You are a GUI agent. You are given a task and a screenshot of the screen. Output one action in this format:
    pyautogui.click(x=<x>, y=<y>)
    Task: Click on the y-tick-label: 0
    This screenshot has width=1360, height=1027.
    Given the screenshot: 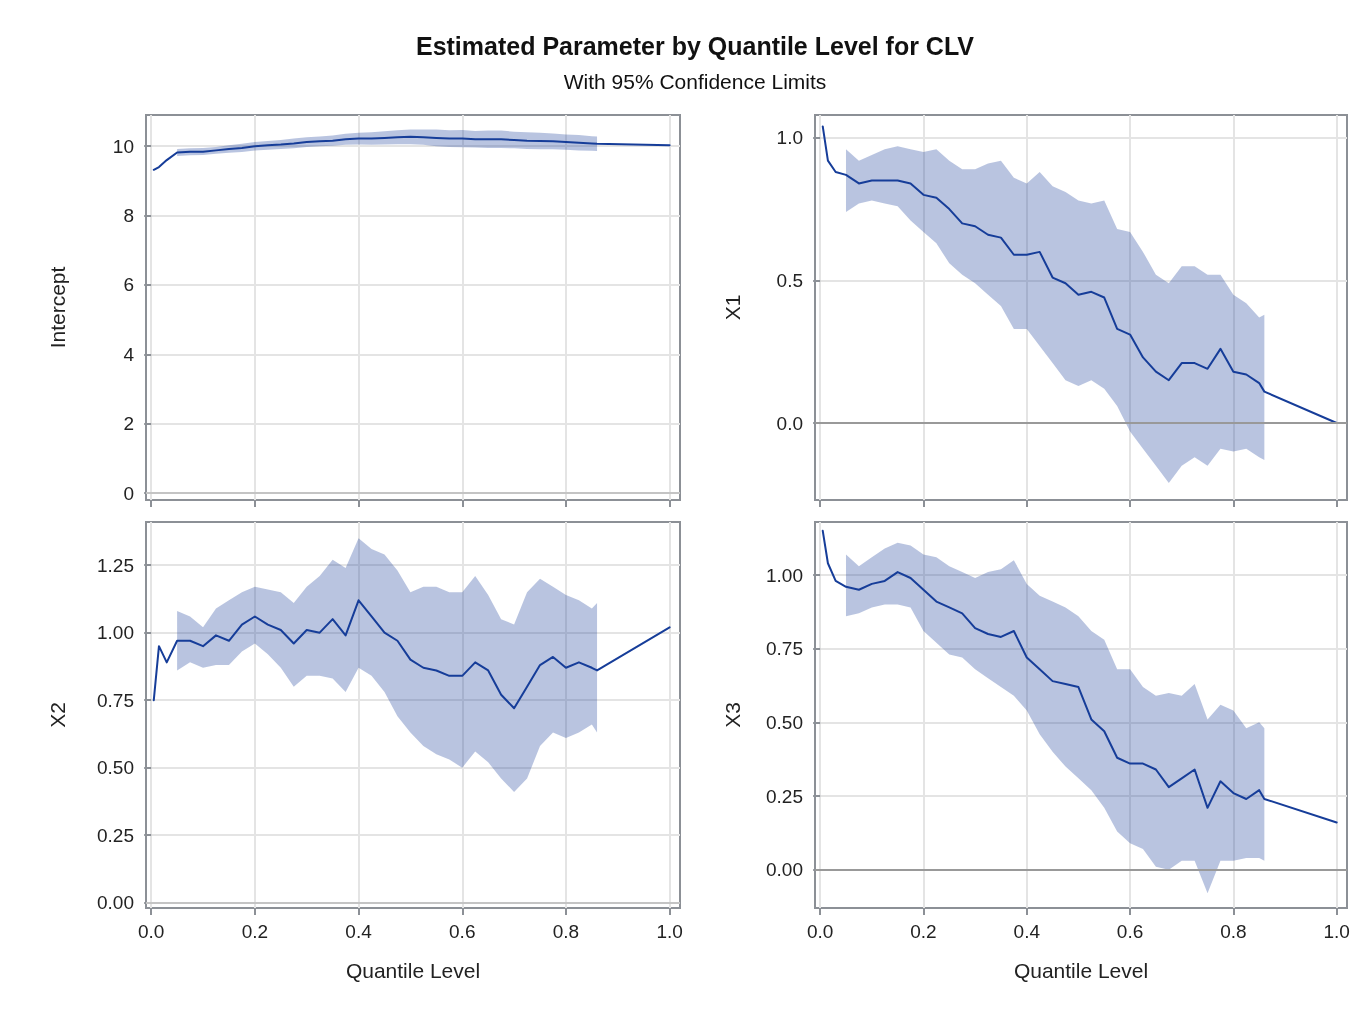 What is the action you would take?
    pyautogui.click(x=128, y=493)
    